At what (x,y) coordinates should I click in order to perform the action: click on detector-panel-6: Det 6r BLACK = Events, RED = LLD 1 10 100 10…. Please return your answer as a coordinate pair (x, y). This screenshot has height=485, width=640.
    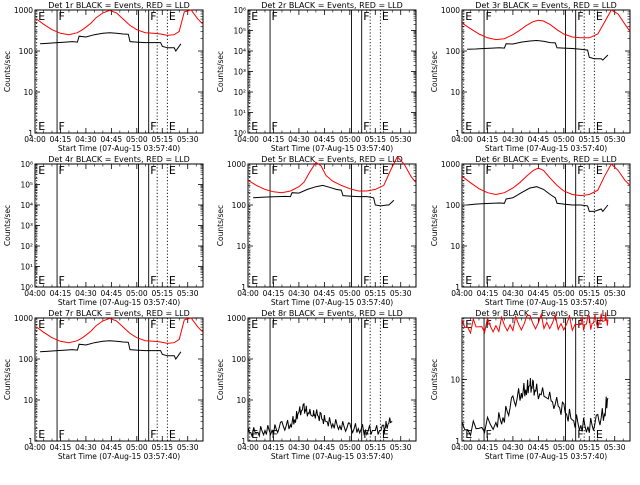
    Looking at the image, I should click on (530, 231).